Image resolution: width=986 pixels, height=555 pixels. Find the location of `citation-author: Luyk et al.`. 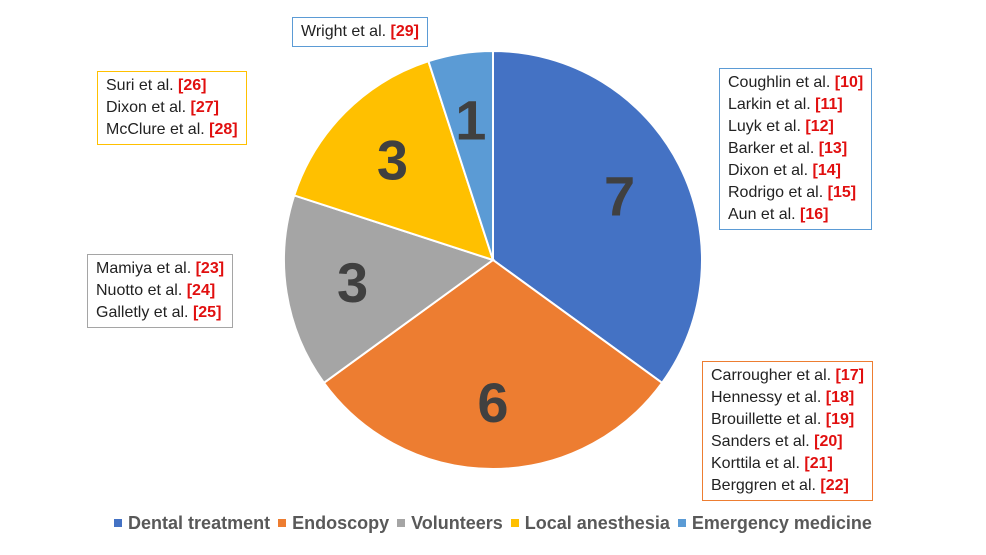

citation-author: Luyk et al. is located at coordinates (767, 126).